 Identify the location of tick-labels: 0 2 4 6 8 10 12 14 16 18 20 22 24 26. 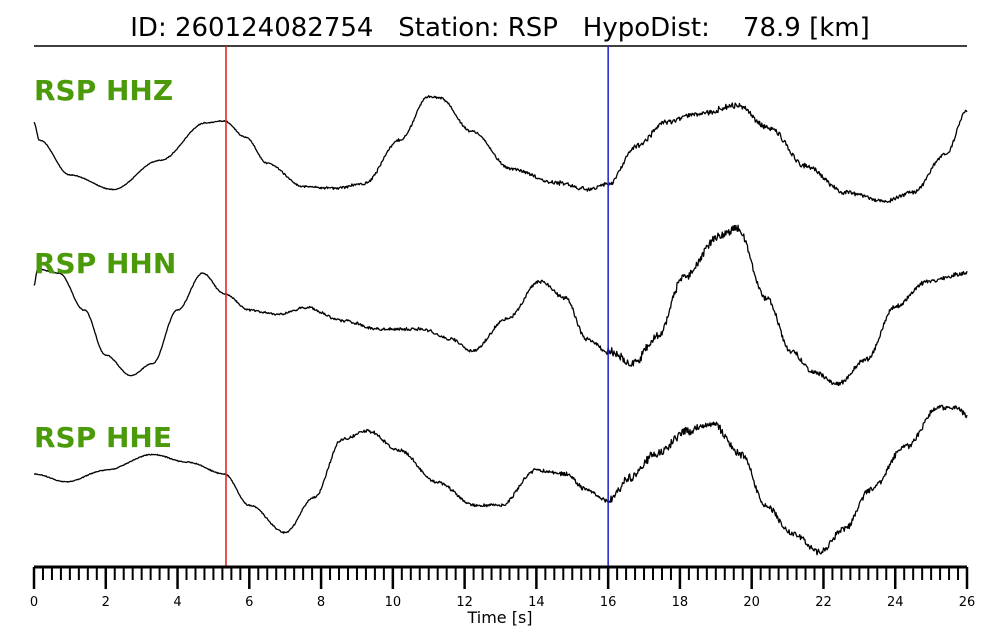
(502, 602).